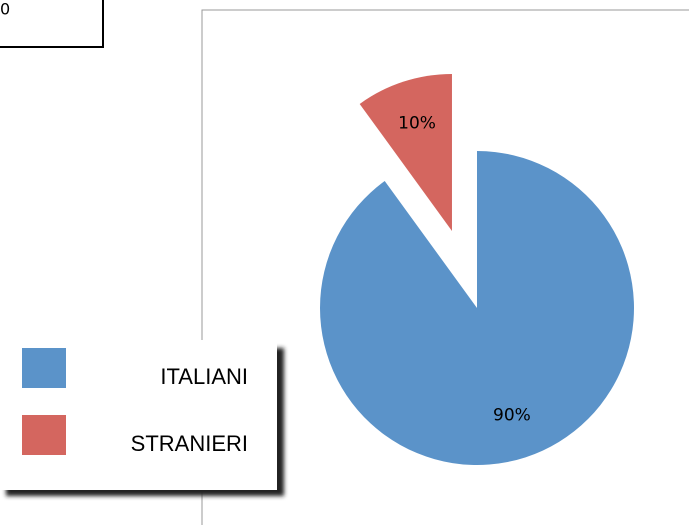  I want to click on data-label: 10%, so click(417, 123).